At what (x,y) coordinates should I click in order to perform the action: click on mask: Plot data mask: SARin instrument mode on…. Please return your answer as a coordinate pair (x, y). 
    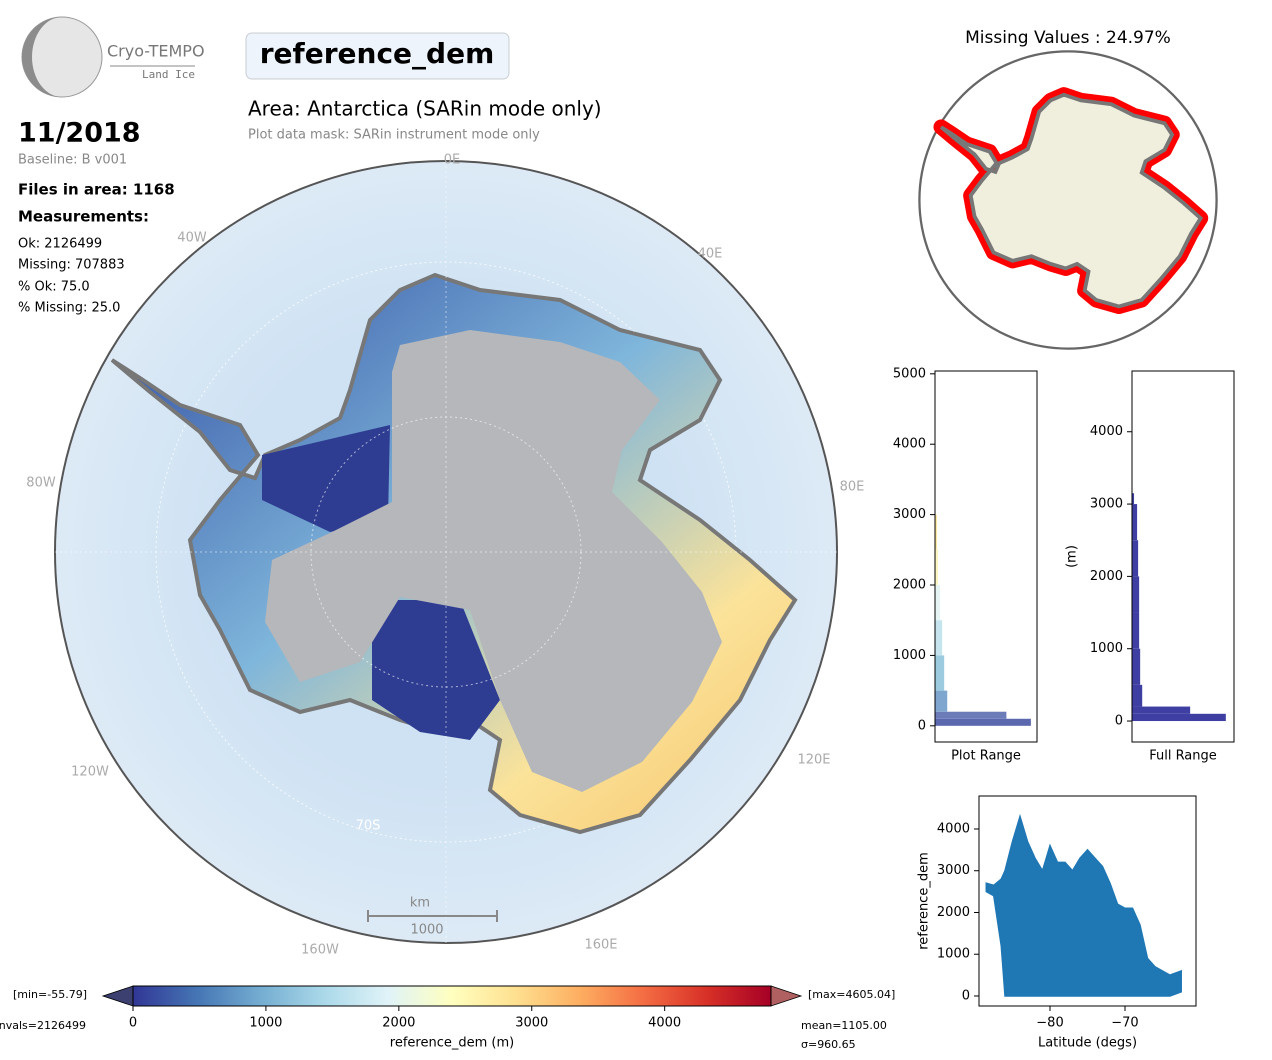
    Looking at the image, I should click on (394, 135).